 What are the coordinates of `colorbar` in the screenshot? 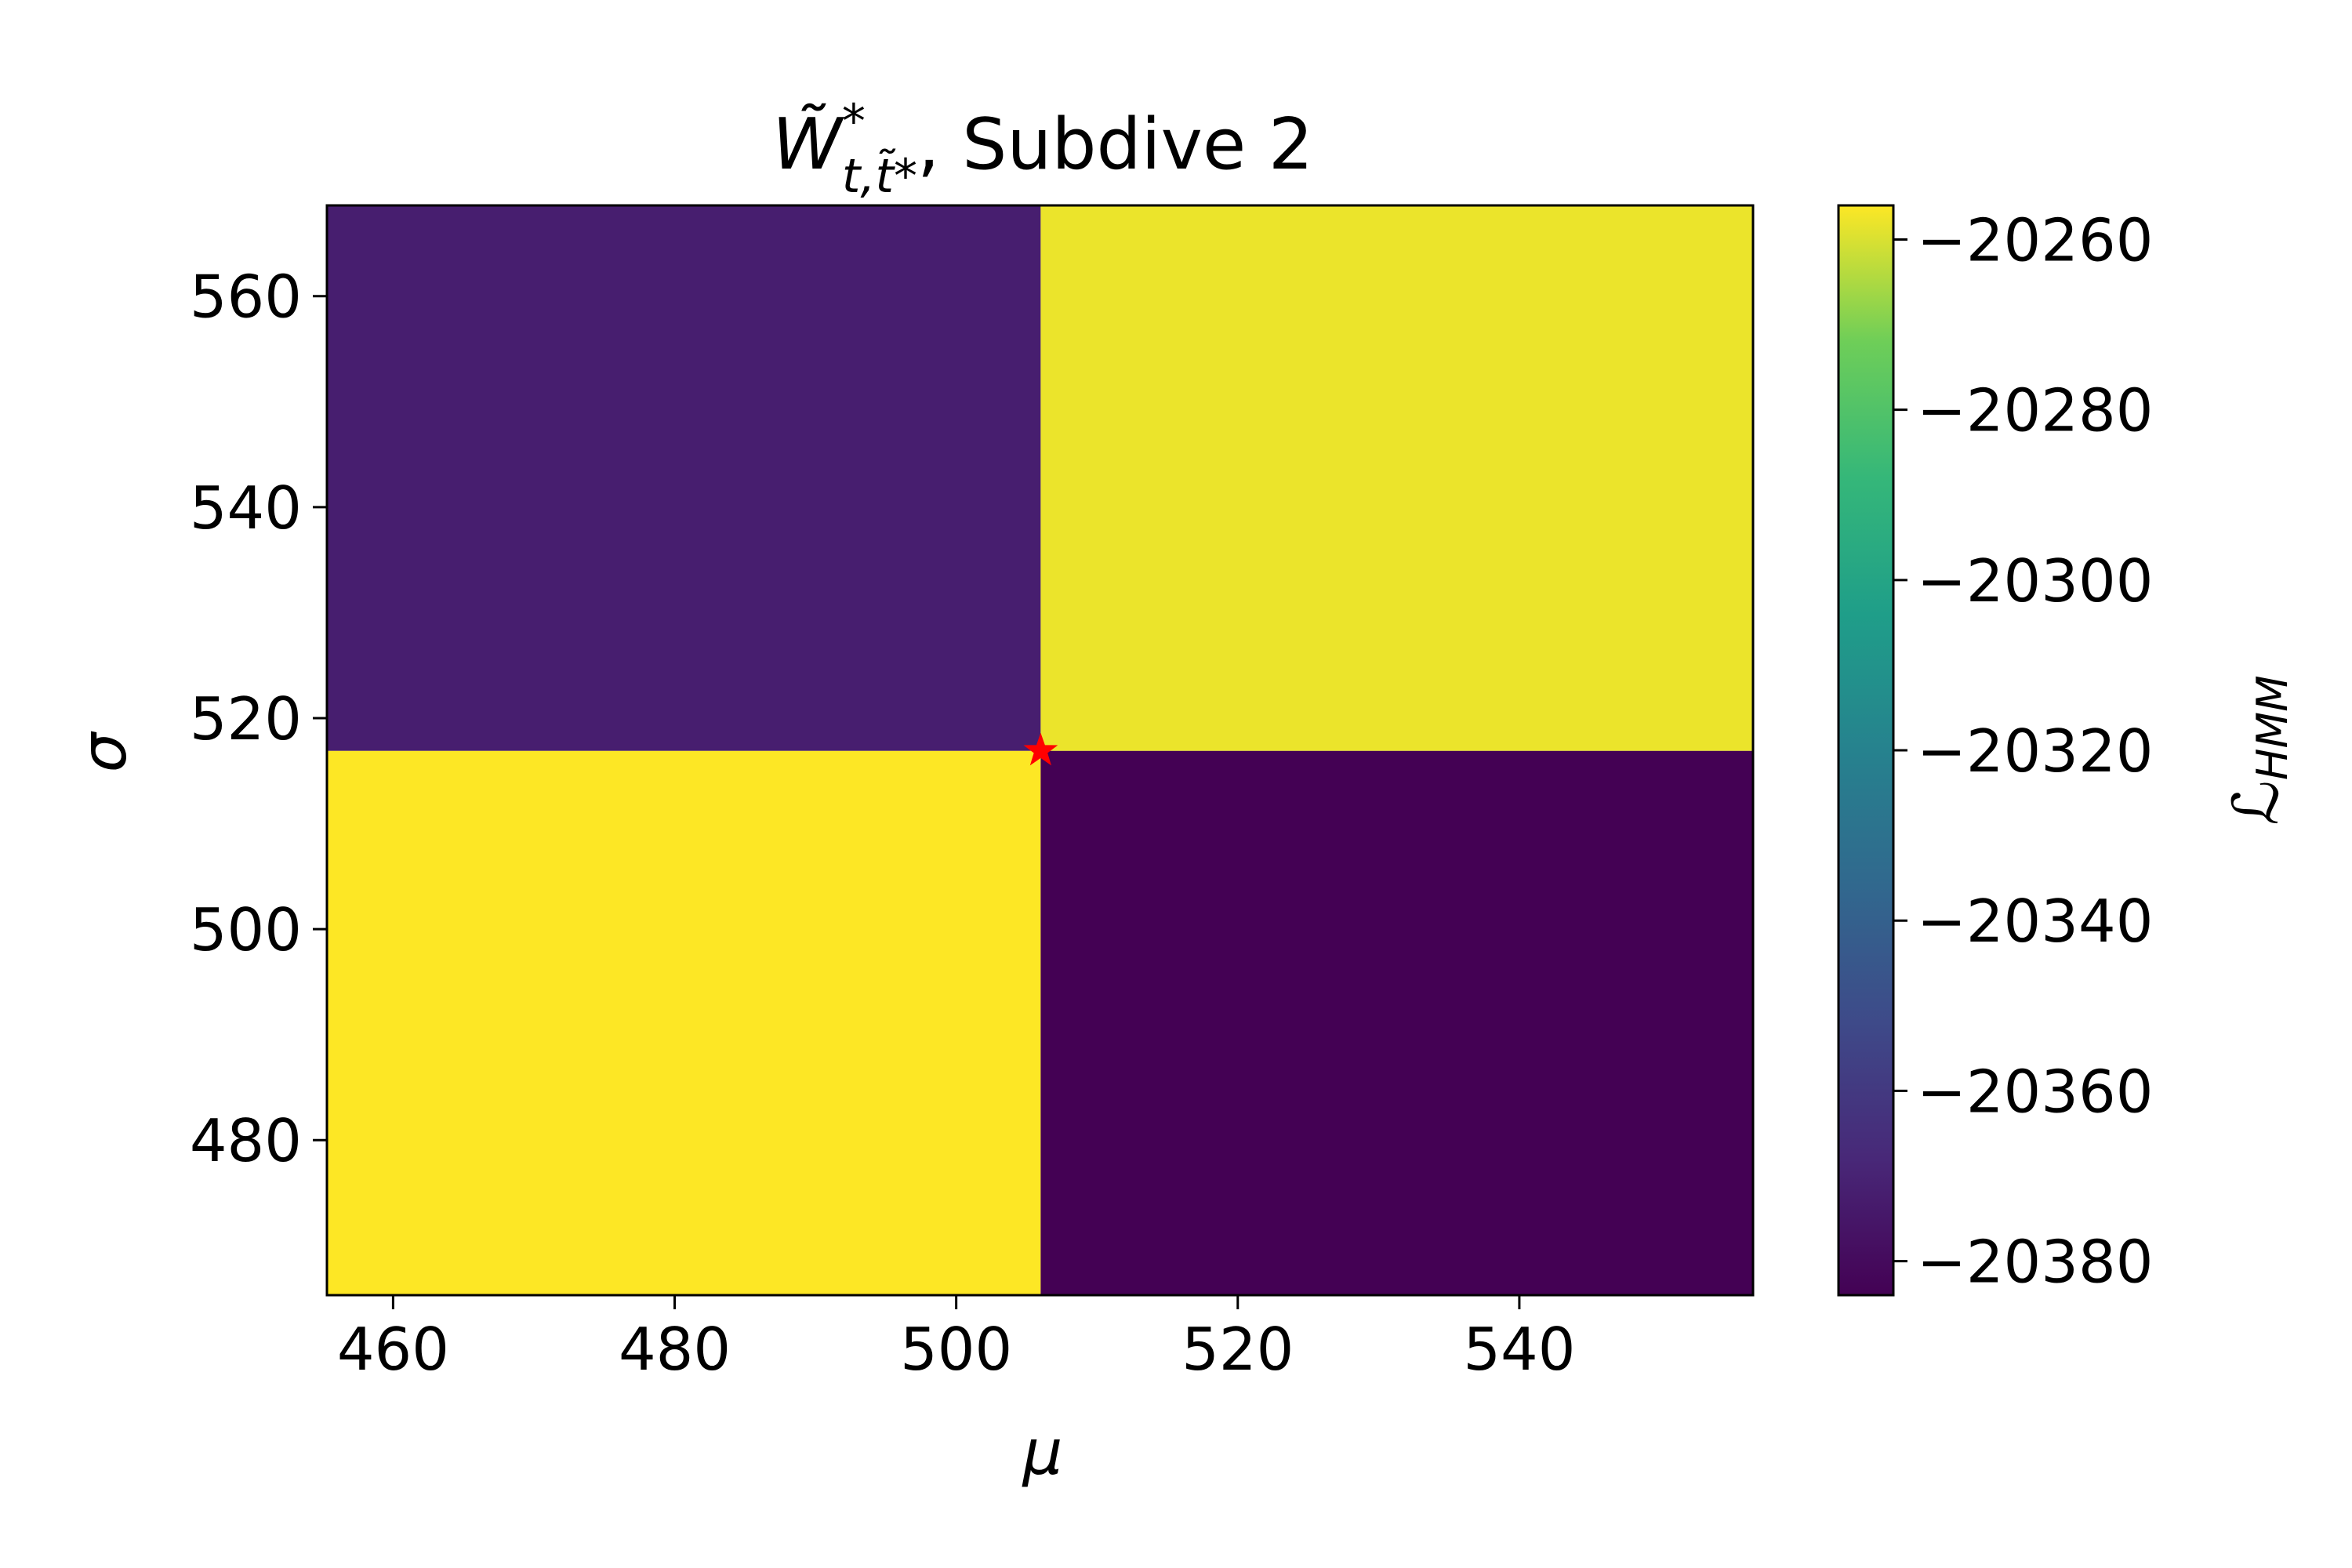 It's located at (1866, 750).